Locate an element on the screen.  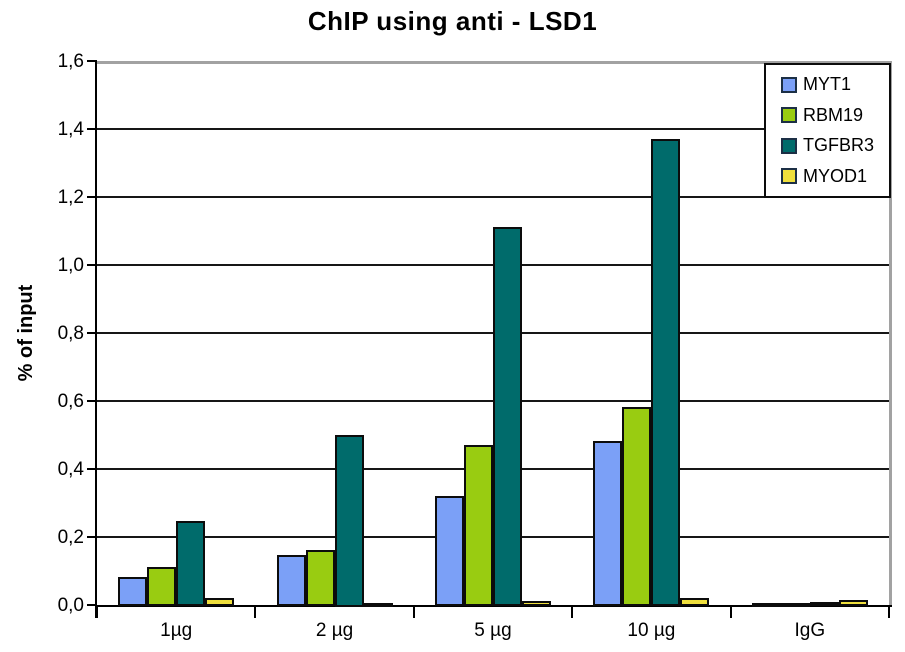
y-tick-label: 0,6 is located at coordinates (70, 401).